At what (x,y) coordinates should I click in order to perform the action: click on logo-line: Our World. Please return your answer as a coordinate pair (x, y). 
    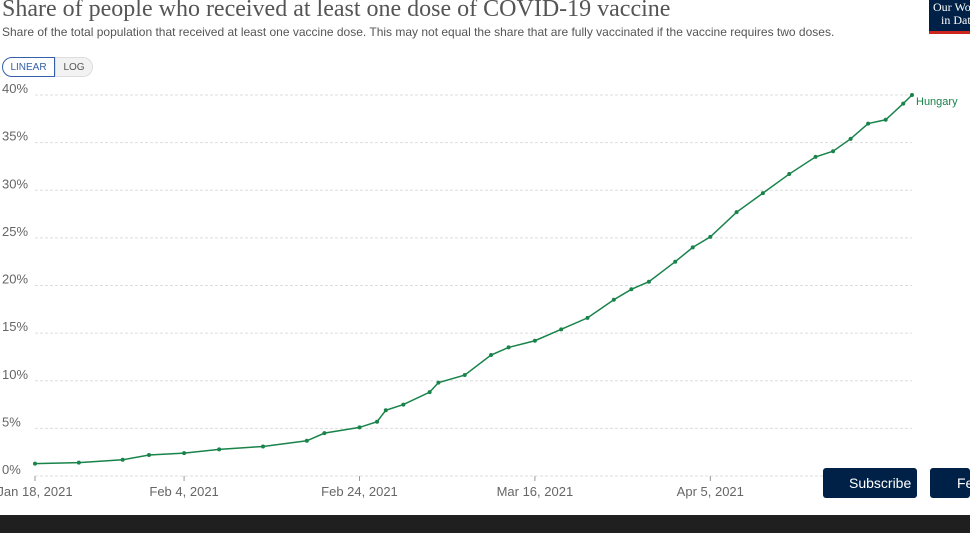
    Looking at the image, I should click on (951, 7).